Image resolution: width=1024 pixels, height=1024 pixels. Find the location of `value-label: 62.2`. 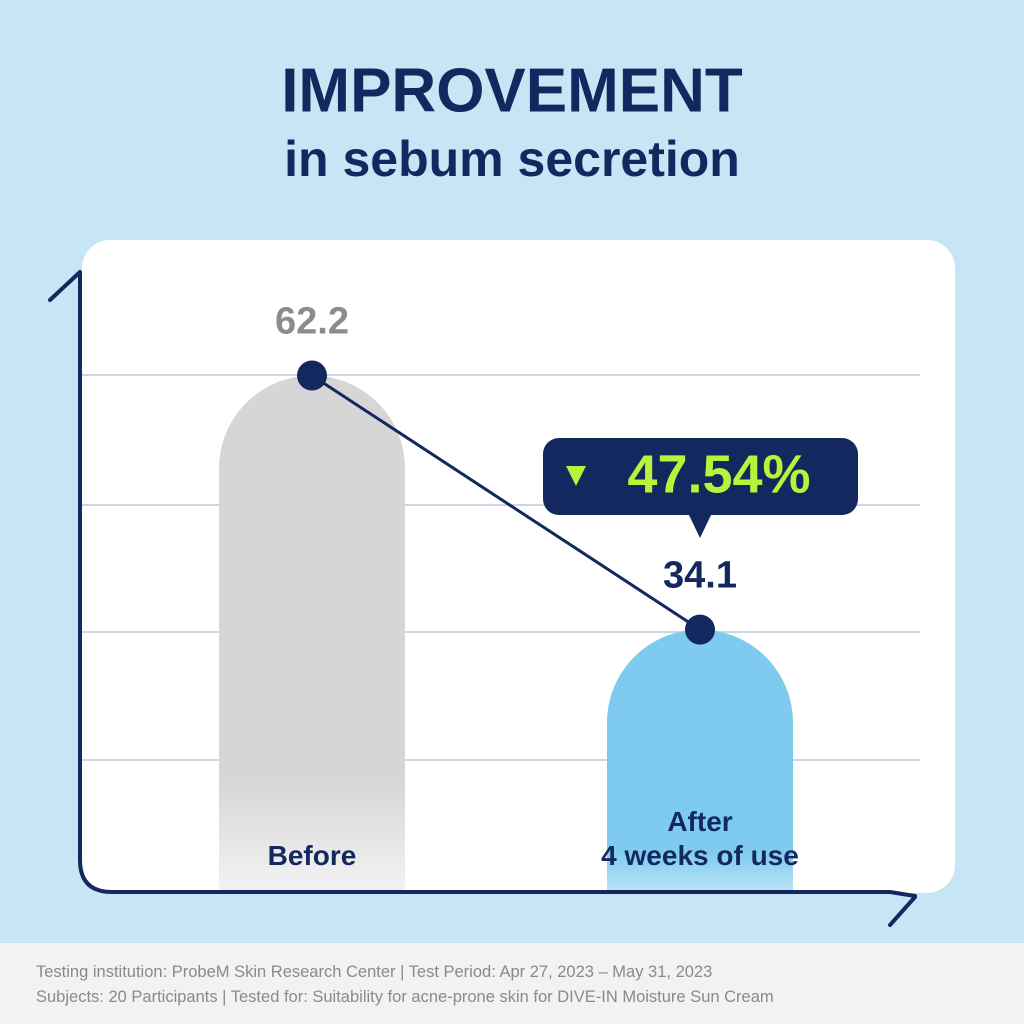

value-label: 62.2 is located at coordinates (312, 322).